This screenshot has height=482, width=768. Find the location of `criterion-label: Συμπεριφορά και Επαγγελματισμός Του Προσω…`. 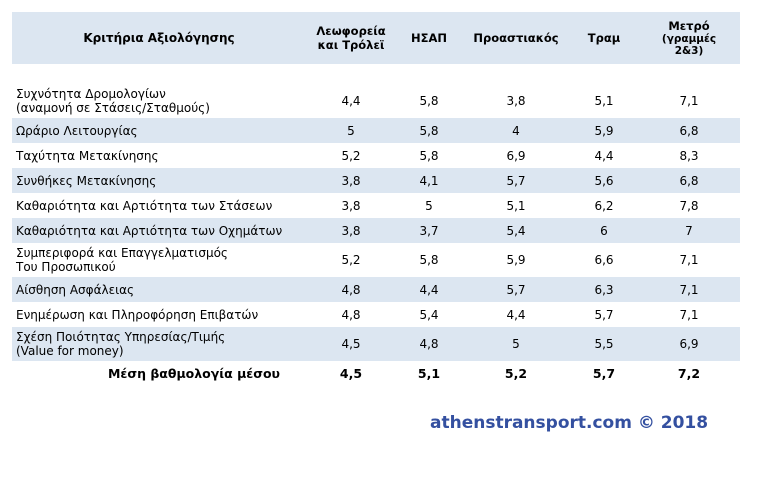

criterion-label: Συμπεριφορά και Επαγγελματισμός Του Προσω… is located at coordinates (159, 260).